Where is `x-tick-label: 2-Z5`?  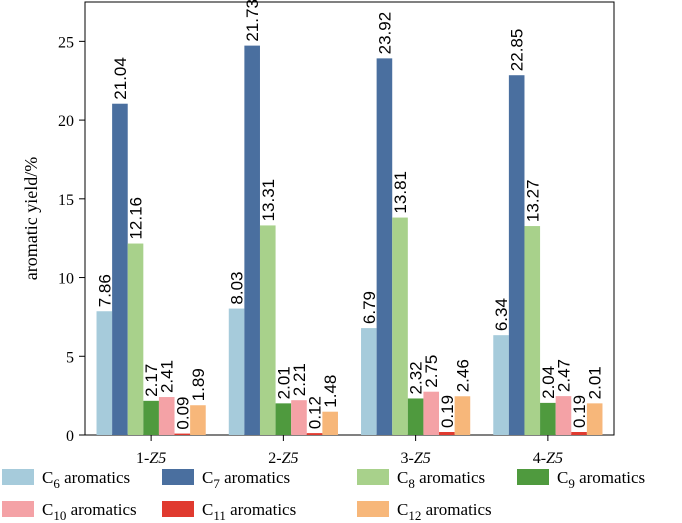 x-tick-label: 2-Z5 is located at coordinates (283, 458).